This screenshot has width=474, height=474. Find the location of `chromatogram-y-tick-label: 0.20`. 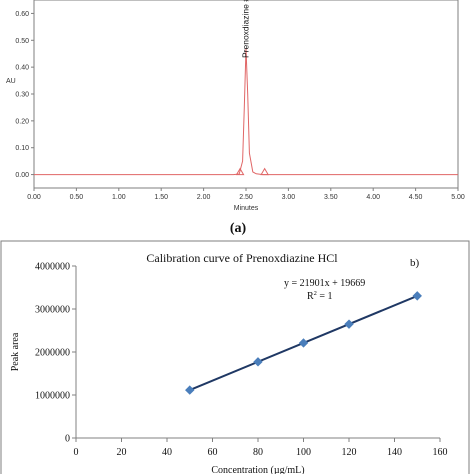

chromatogram-y-tick-label: 0.20 is located at coordinates (22, 121).